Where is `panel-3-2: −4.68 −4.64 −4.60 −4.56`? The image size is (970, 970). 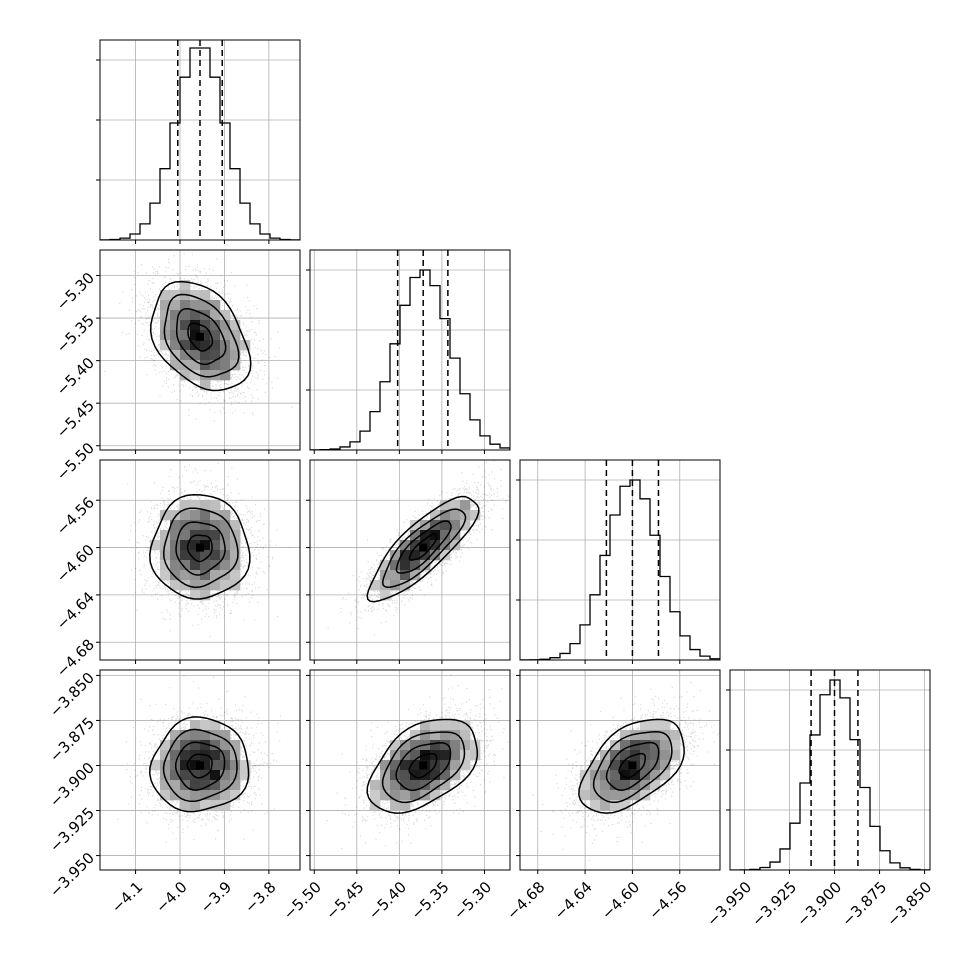 panel-3-2: −4.68 −4.64 −4.60 −4.56 is located at coordinates (612, 796).